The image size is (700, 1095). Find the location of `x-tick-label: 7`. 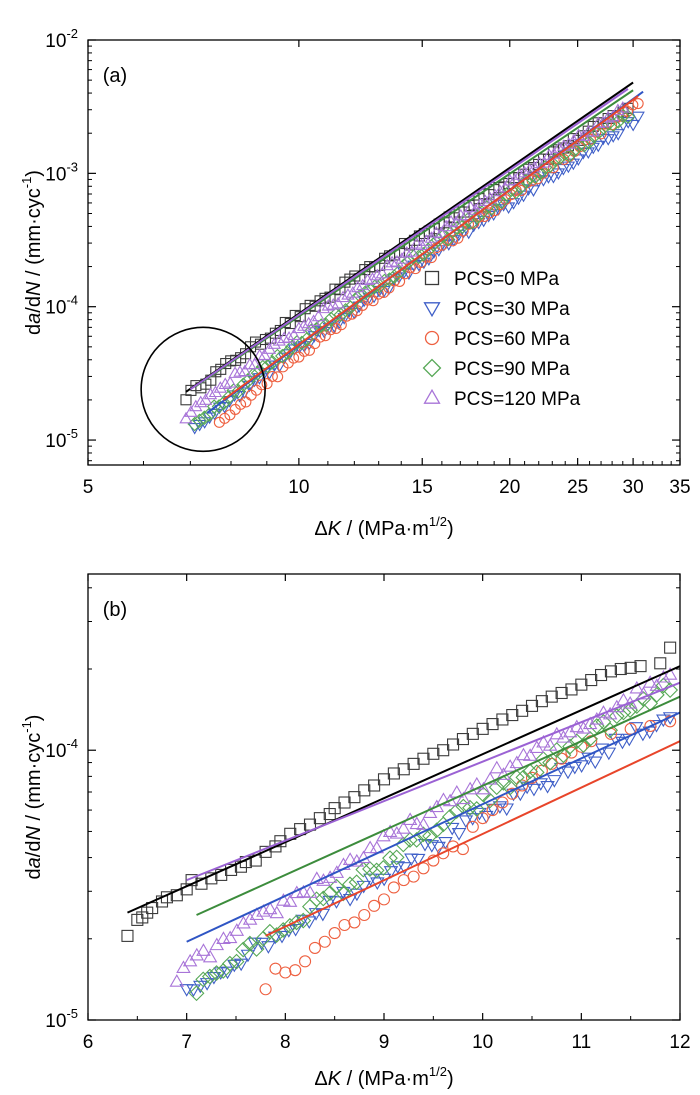

x-tick-label: 7 is located at coordinates (186, 1042).